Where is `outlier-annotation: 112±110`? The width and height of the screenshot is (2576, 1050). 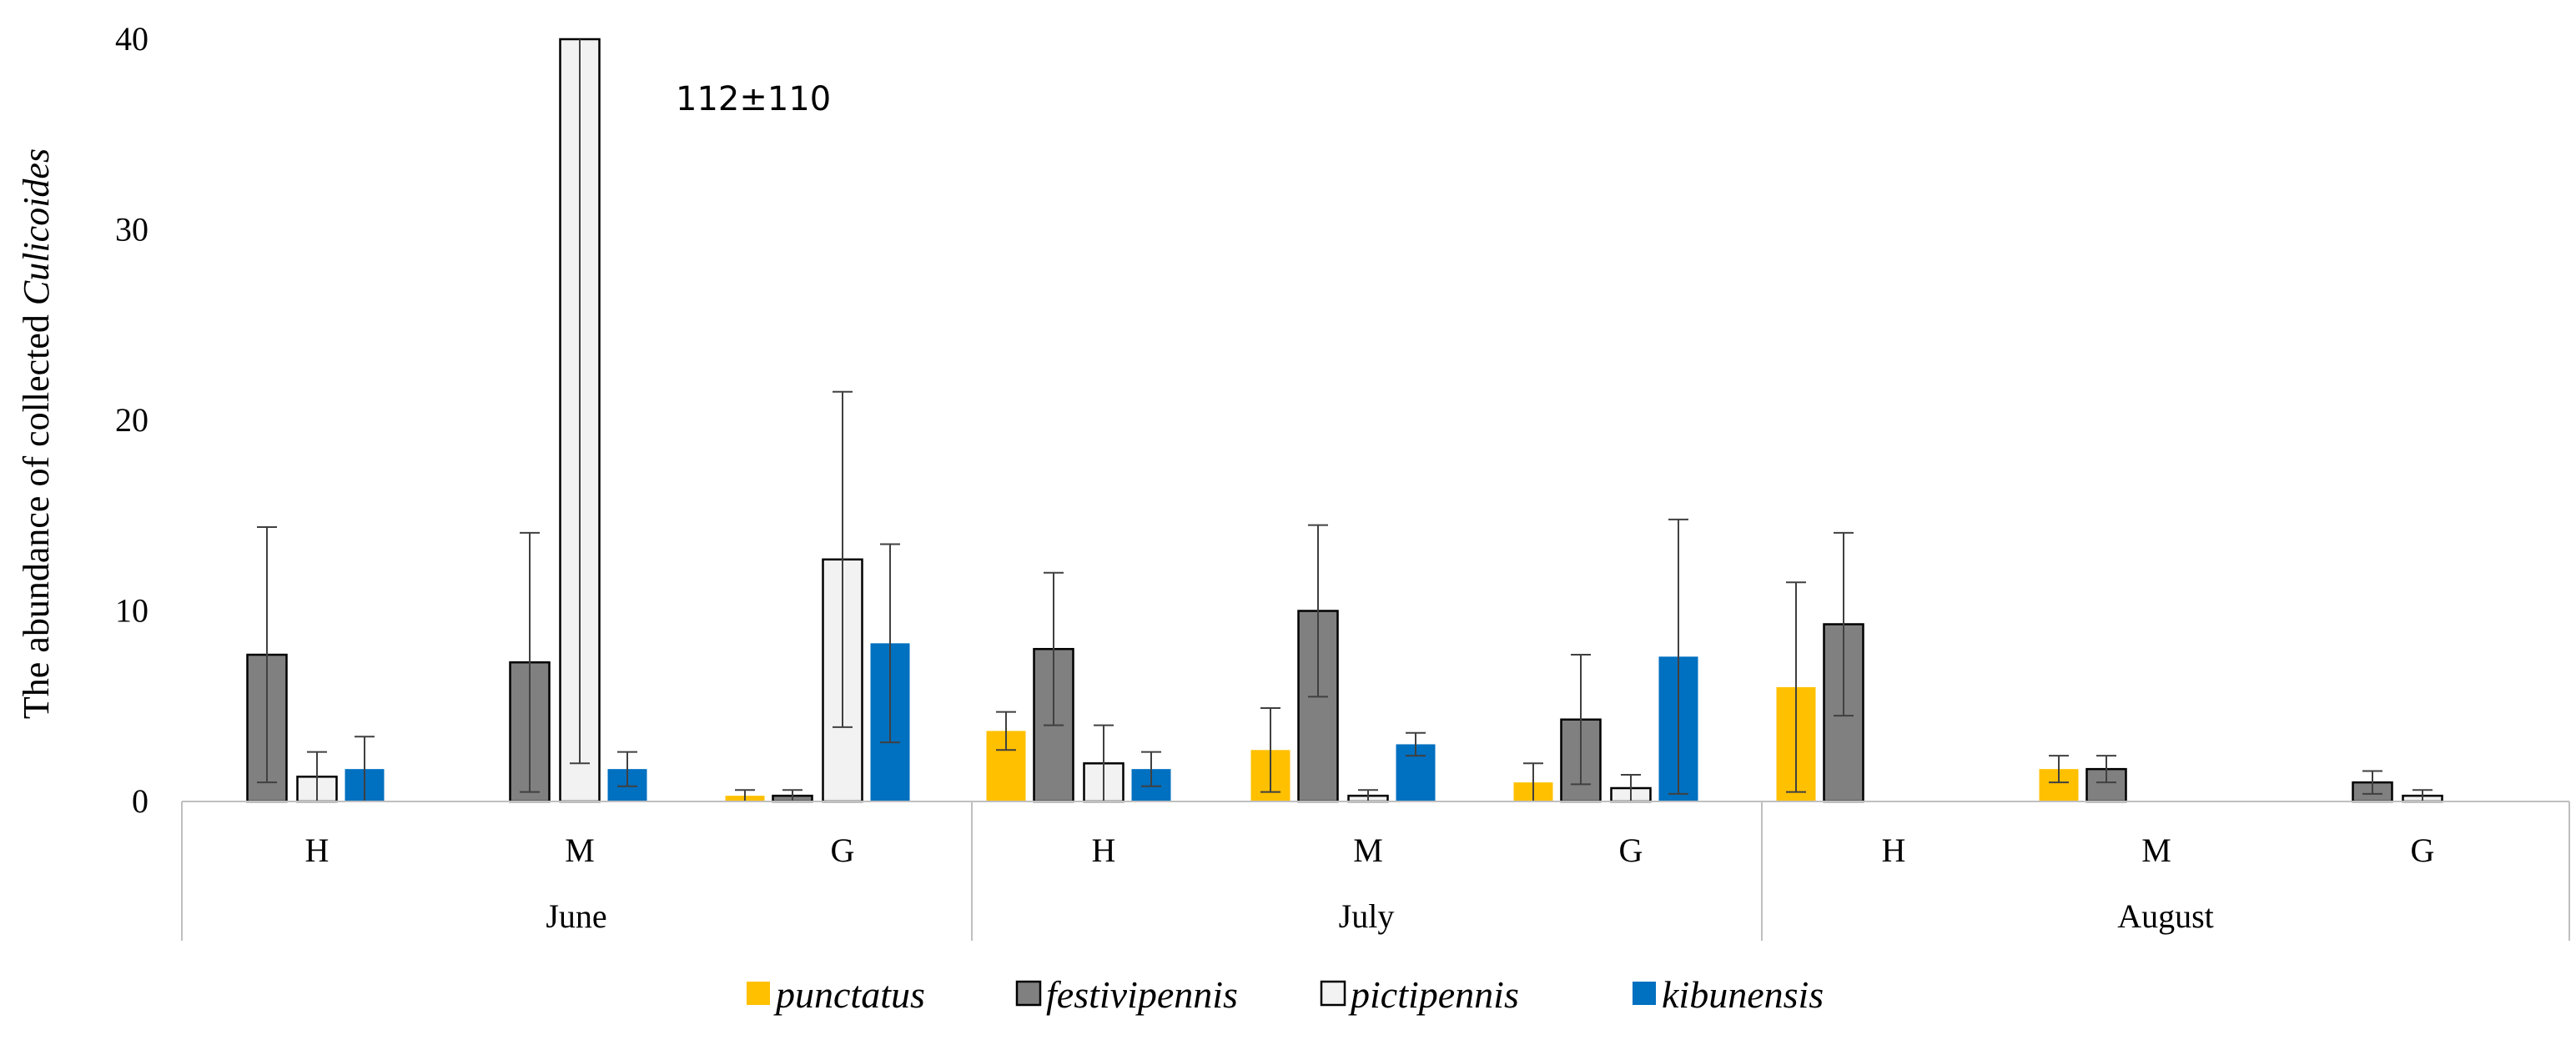 outlier-annotation: 112±110 is located at coordinates (753, 99).